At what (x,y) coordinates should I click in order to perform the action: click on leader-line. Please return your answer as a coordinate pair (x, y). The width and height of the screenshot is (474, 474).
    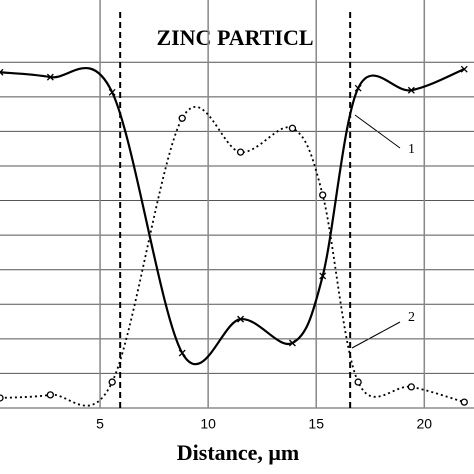
    Looking at the image, I should click on (376, 335).